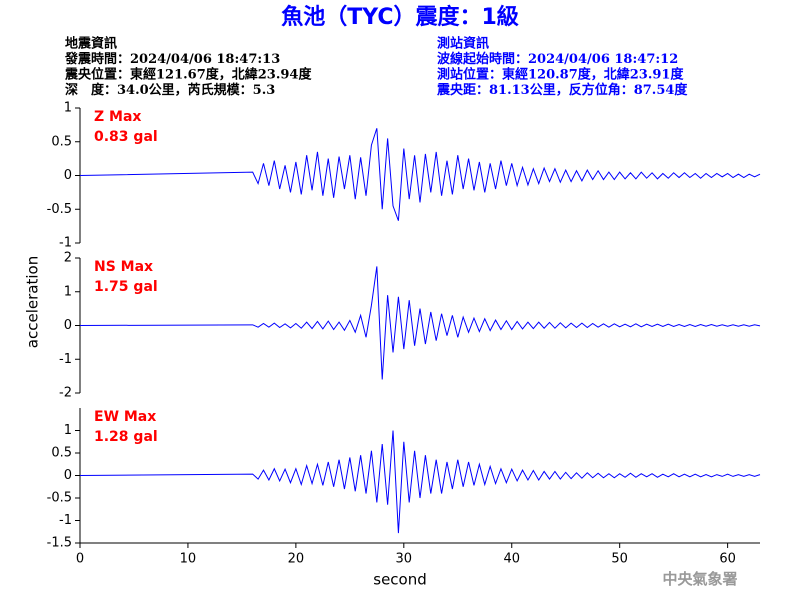 Image resolution: width=800 pixels, height=600 pixels. What do you see at coordinates (117, 117) in the screenshot?
I see `annotation: Z Max` at bounding box center [117, 117].